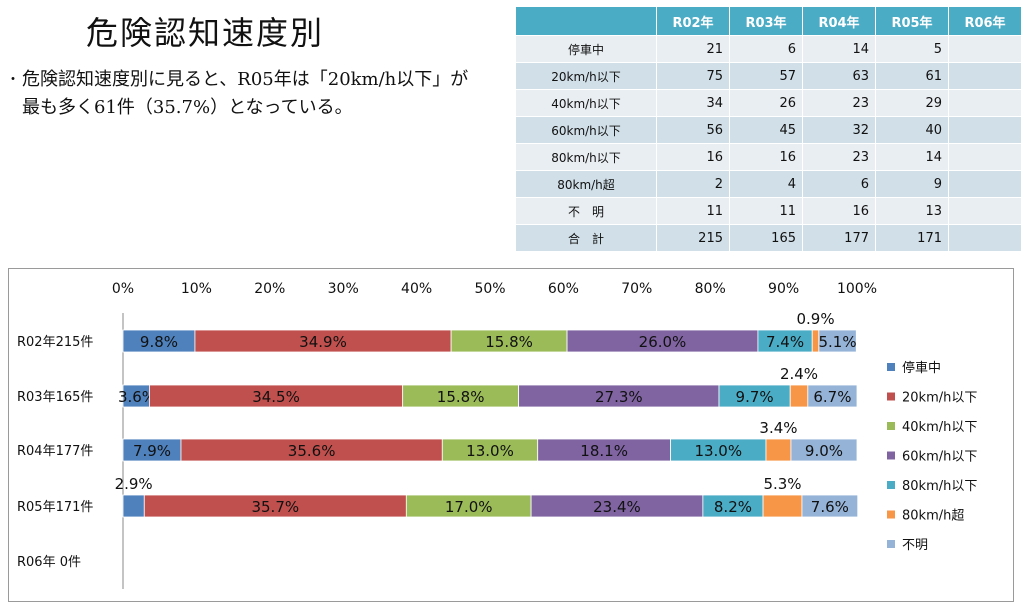 This screenshot has width=1024, height=608. What do you see at coordinates (693, 49) in the screenshot?
I see `table-cell: 21` at bounding box center [693, 49].